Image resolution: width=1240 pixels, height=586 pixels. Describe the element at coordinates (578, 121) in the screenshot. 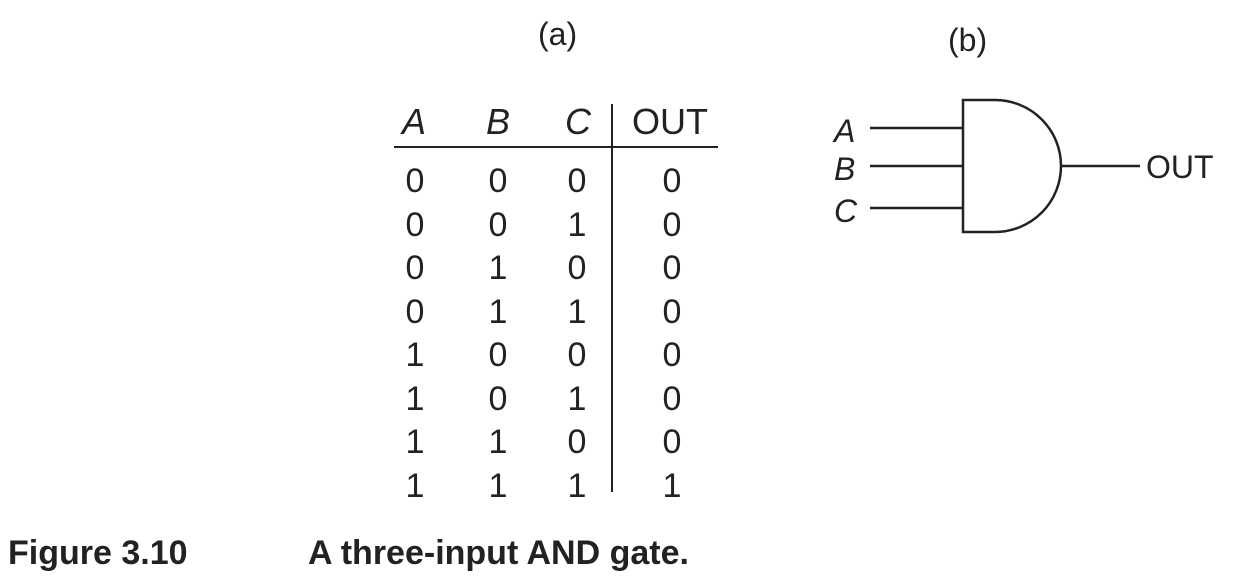

I see `header-c: C` at that location.